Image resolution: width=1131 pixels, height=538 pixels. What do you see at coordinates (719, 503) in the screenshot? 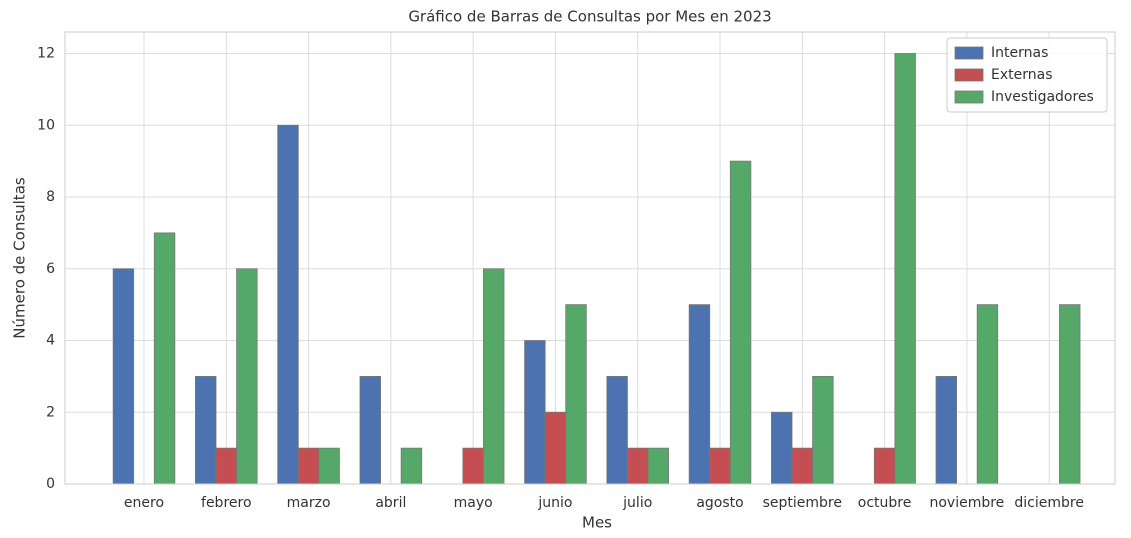
I see `x-tick-label: agosto` at bounding box center [719, 503].